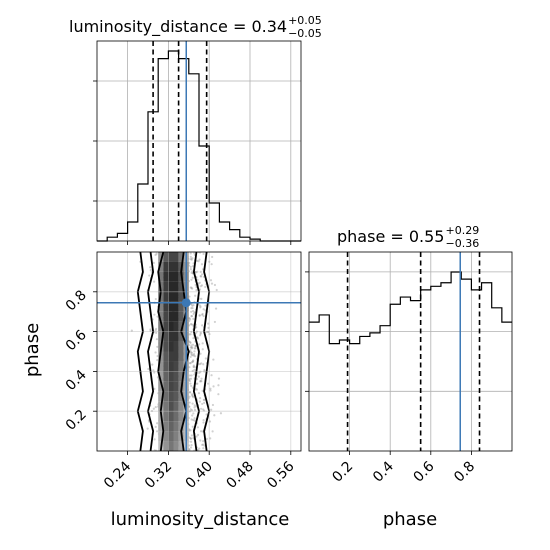 This screenshot has width=550, height=550. I want to click on joint-plot-area, so click(176, 351).